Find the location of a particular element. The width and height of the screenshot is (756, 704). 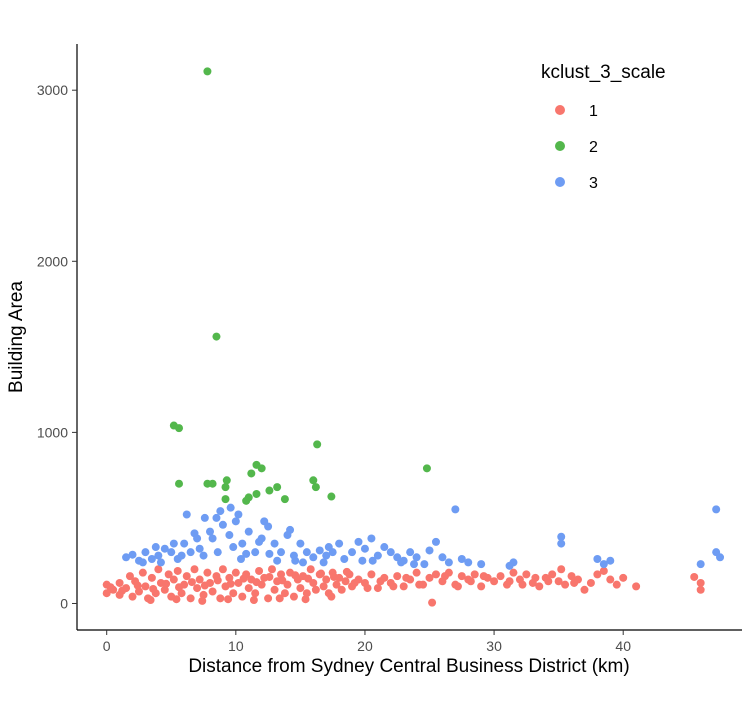

legend-label-2: 2 is located at coordinates (593, 147).